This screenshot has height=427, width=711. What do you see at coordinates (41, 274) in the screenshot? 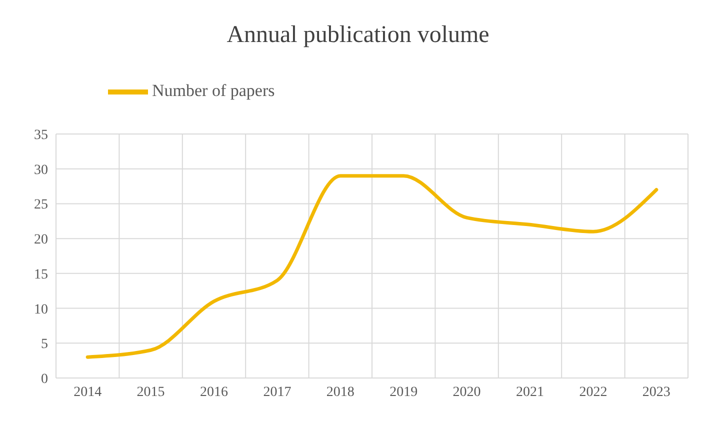
I see `y-tick-label: 15` at bounding box center [41, 274].